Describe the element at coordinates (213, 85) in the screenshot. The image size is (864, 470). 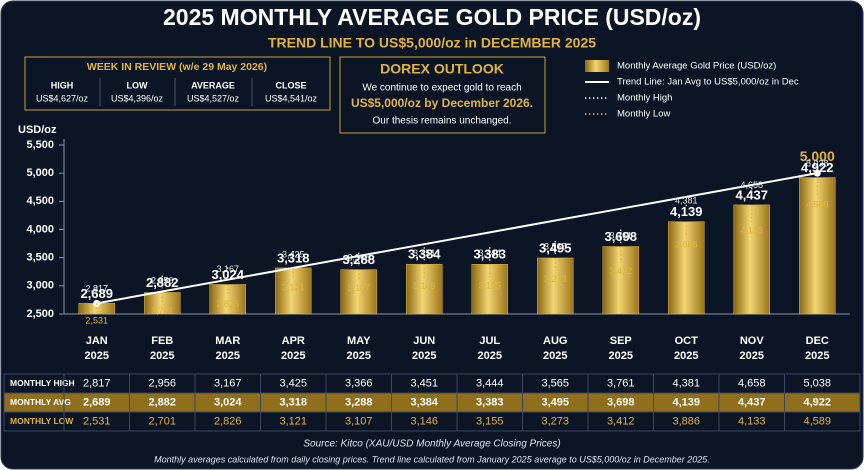
I see `item-label: AVERAGE` at that location.